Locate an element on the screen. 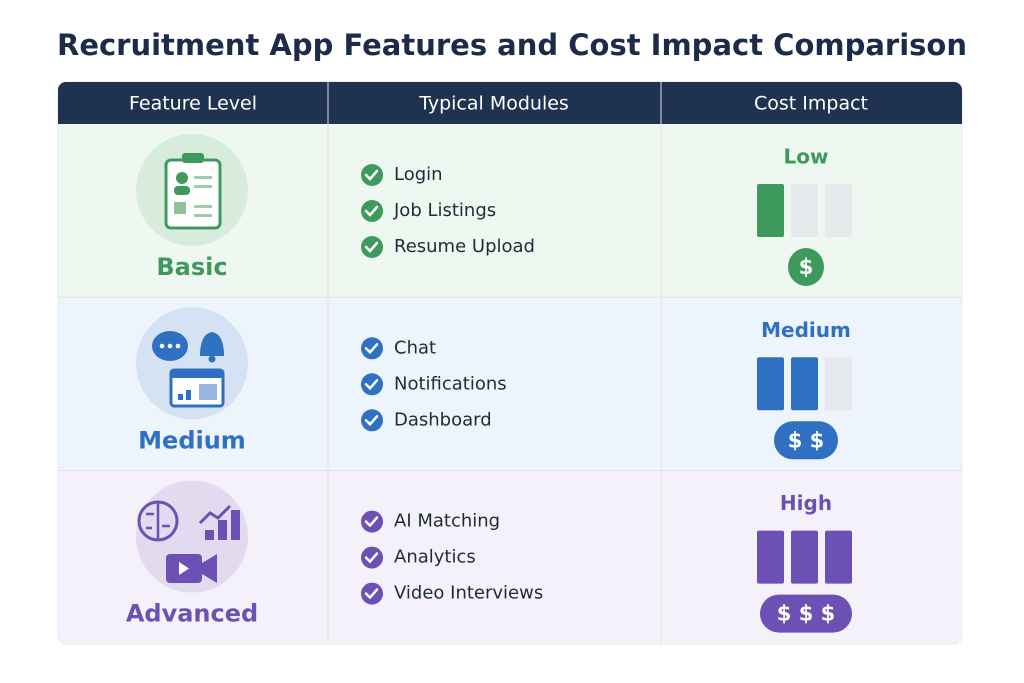 The width and height of the screenshot is (1024, 683). feature-level: Medium is located at coordinates (192, 440).